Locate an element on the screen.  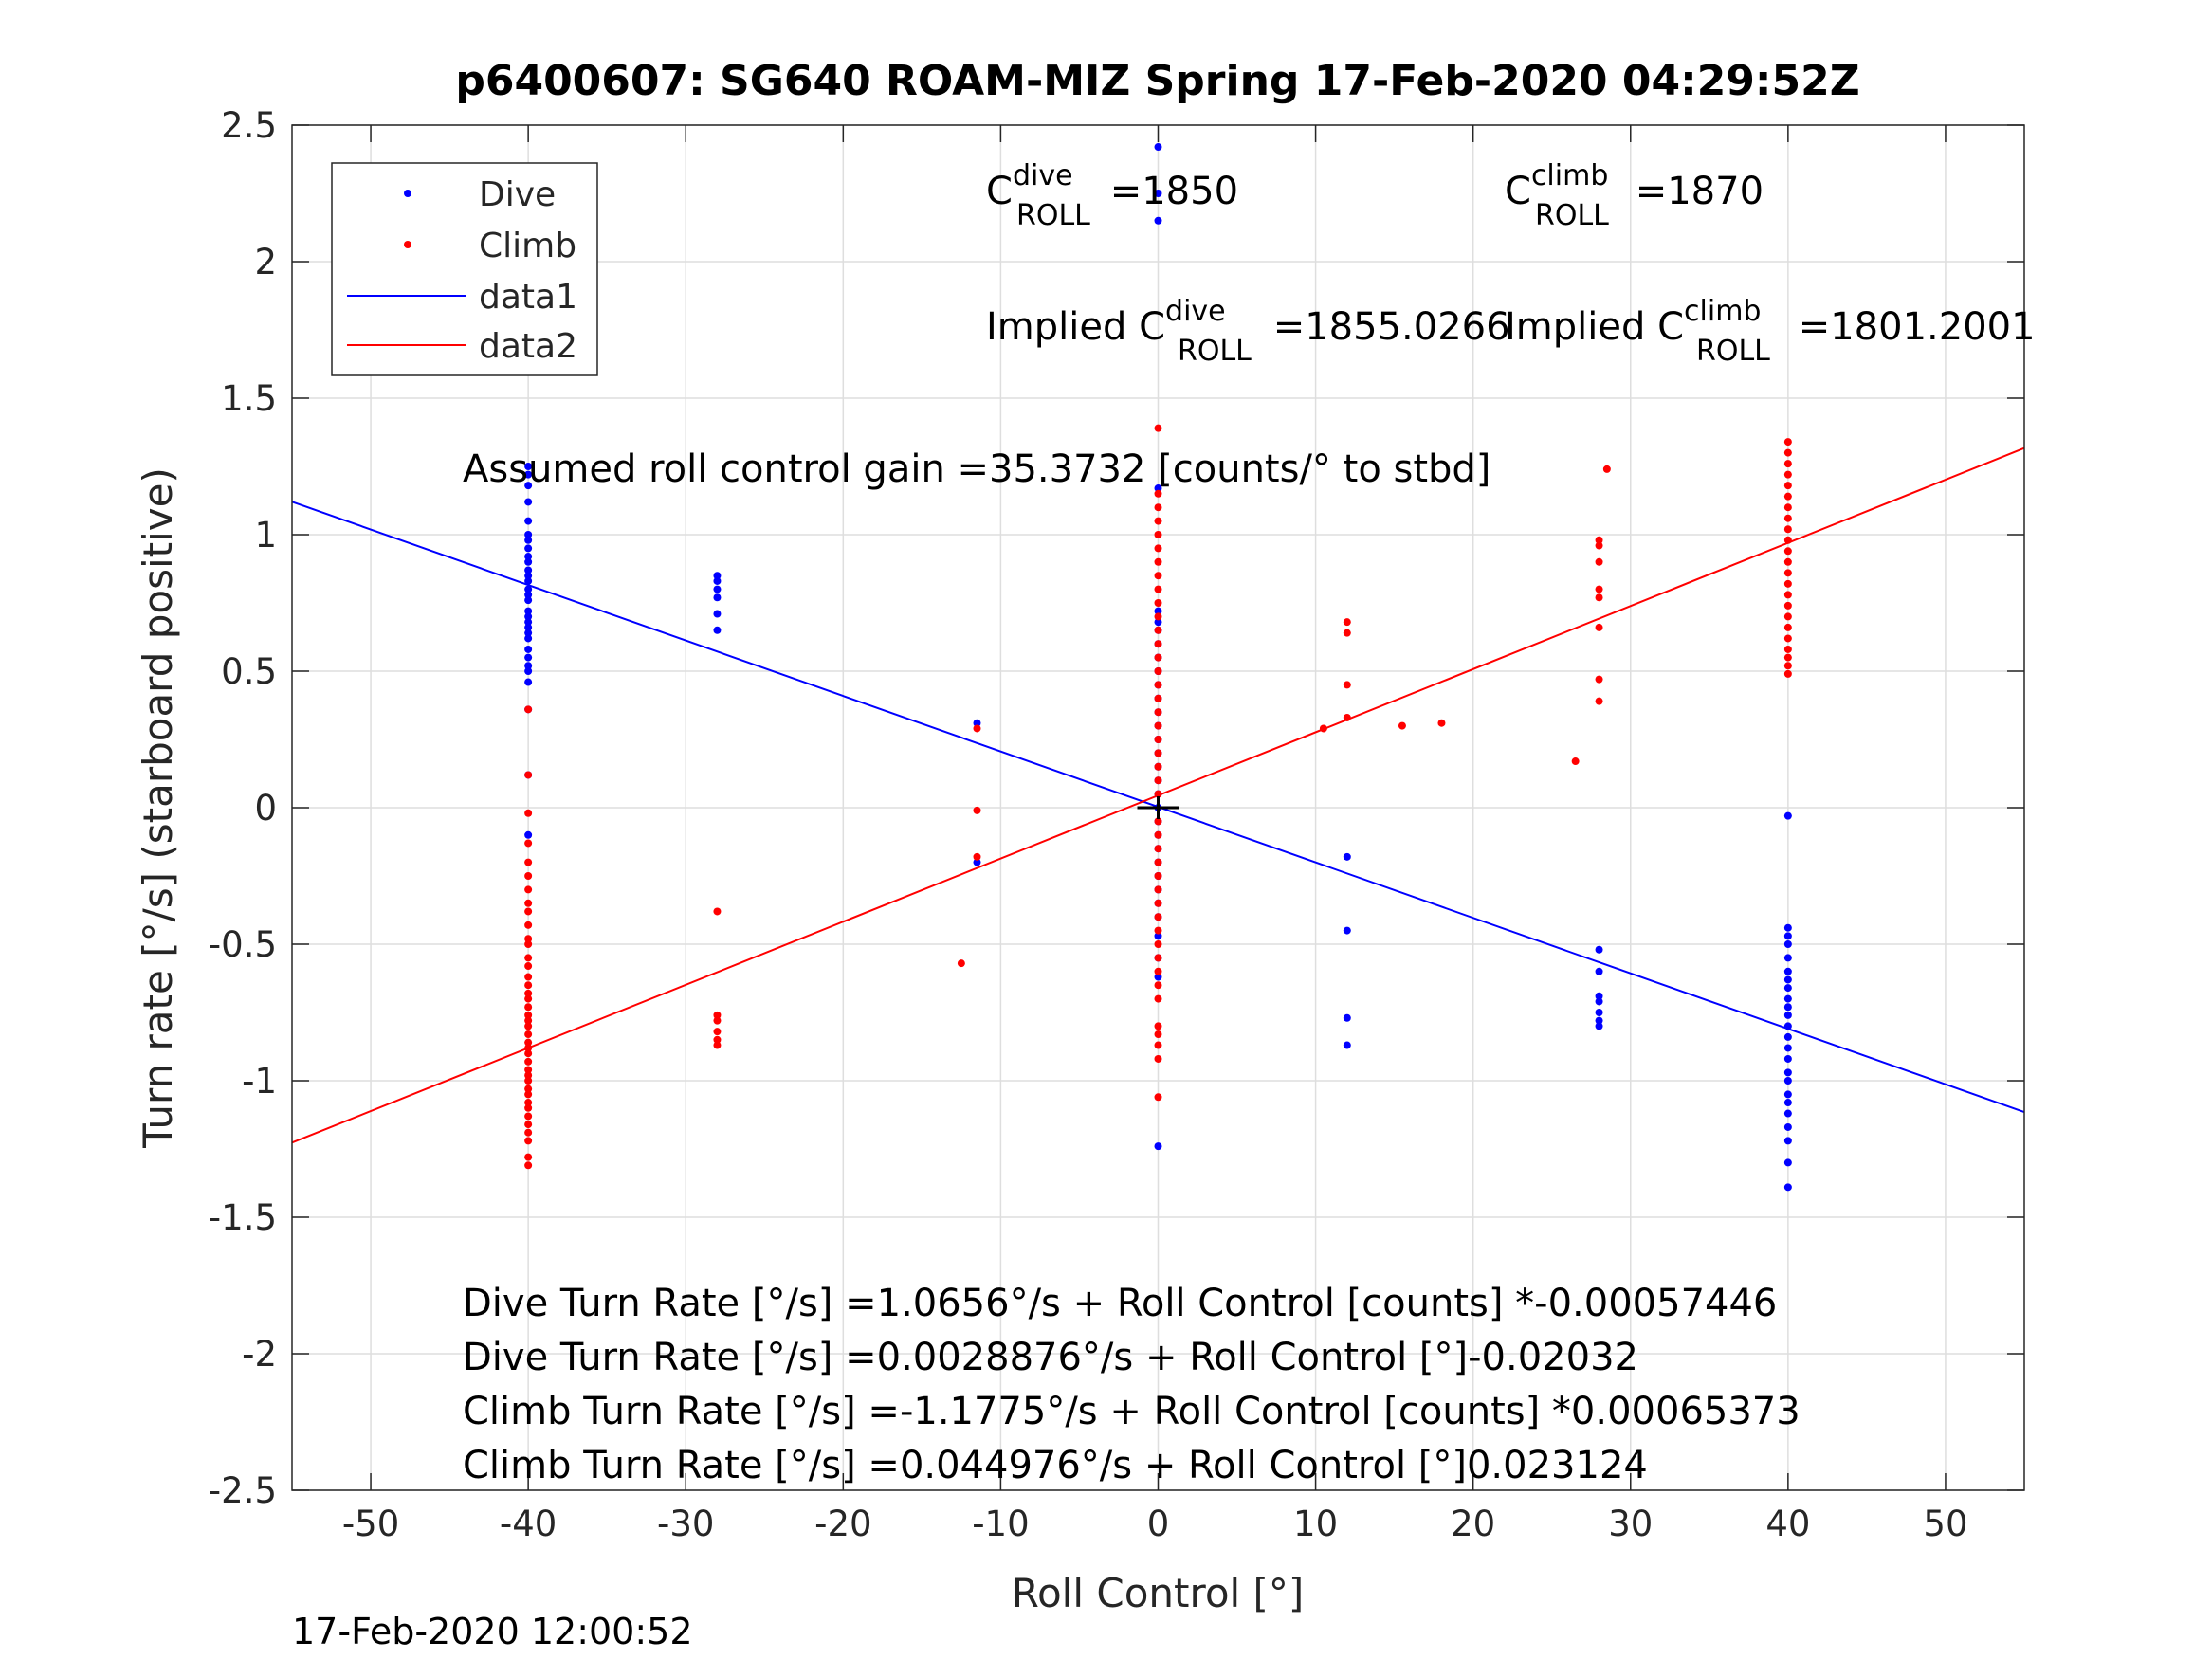
x-tick-label-4: -10 is located at coordinates (1000, 1524).